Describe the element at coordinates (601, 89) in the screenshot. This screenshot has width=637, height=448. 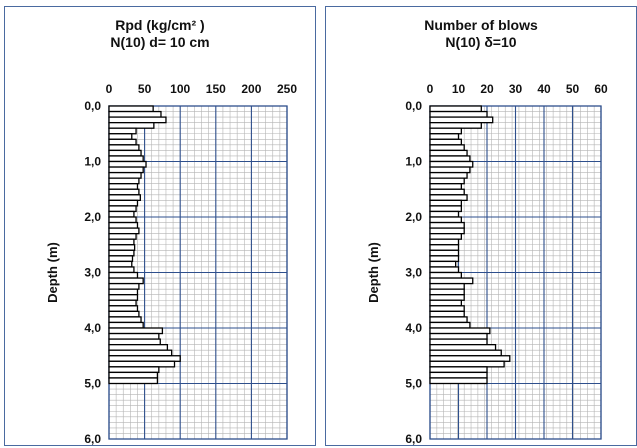
I see `x-tick-label: 60` at that location.